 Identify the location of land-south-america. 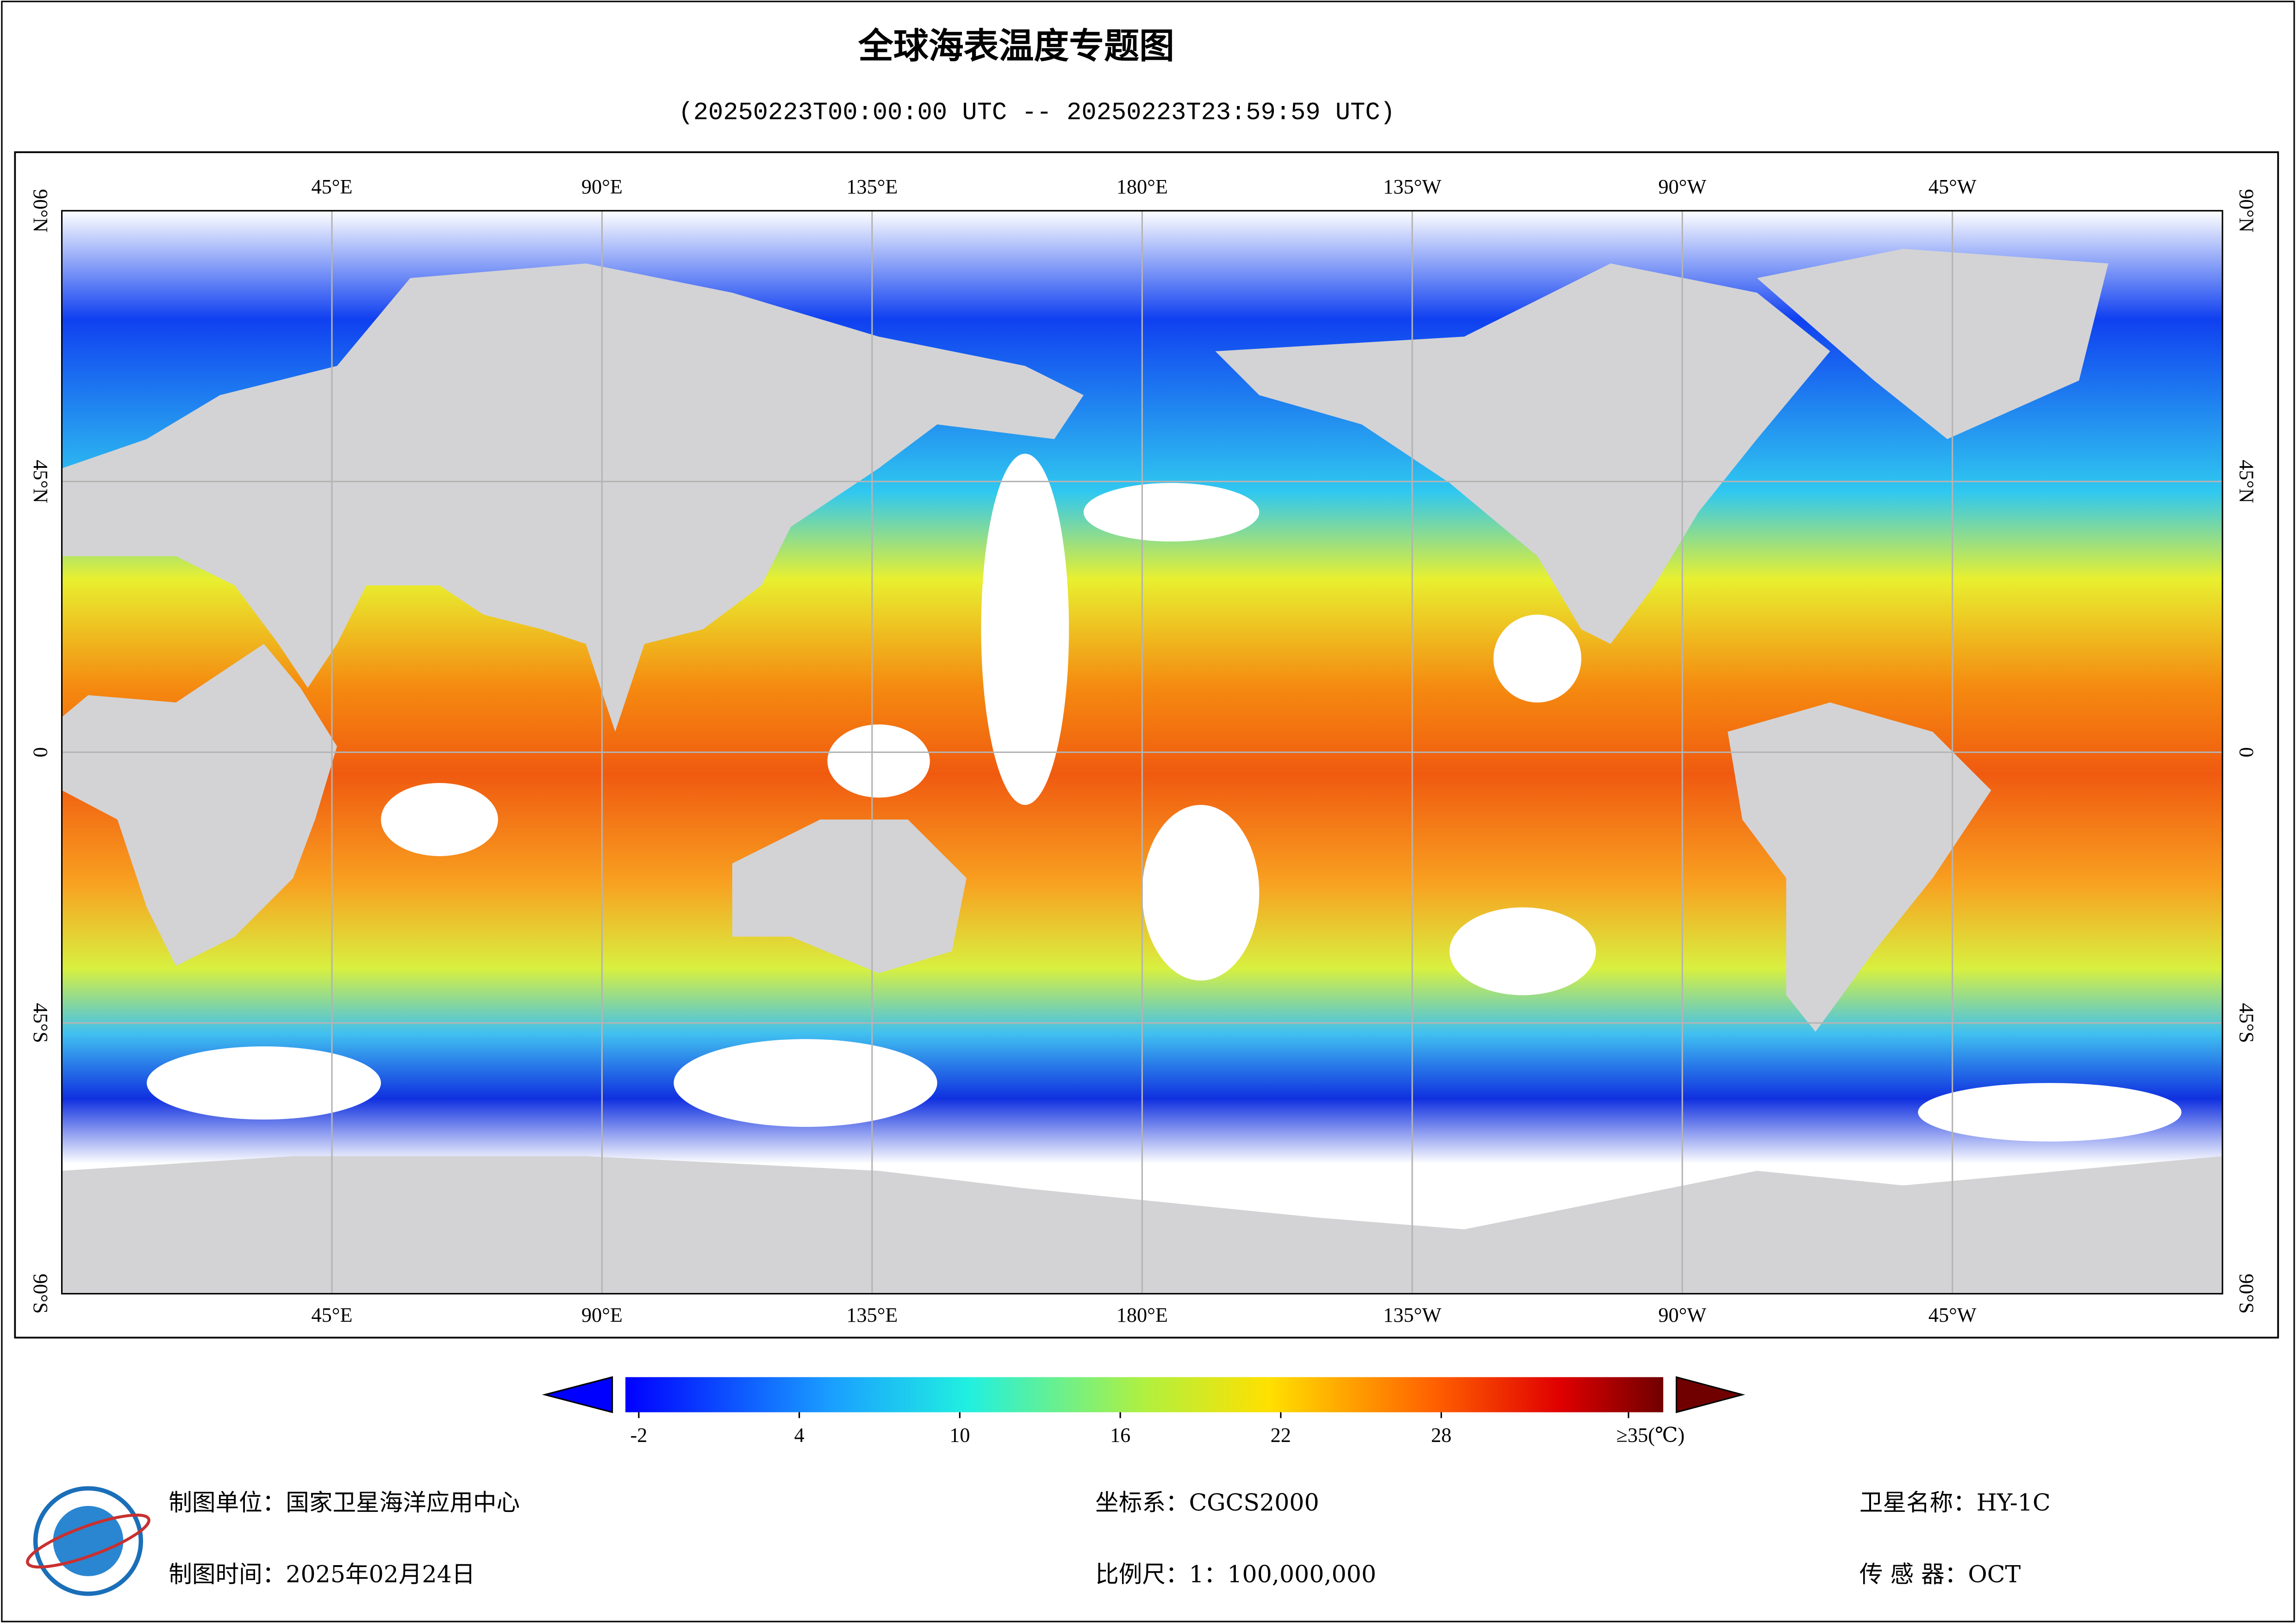
(1859, 867).